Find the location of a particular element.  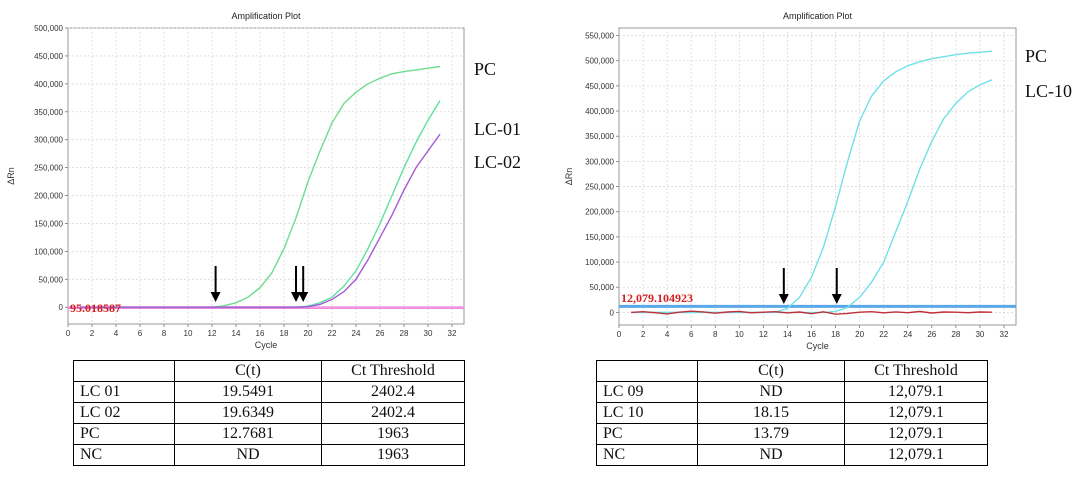

series-label: LC-10 is located at coordinates (1048, 91).